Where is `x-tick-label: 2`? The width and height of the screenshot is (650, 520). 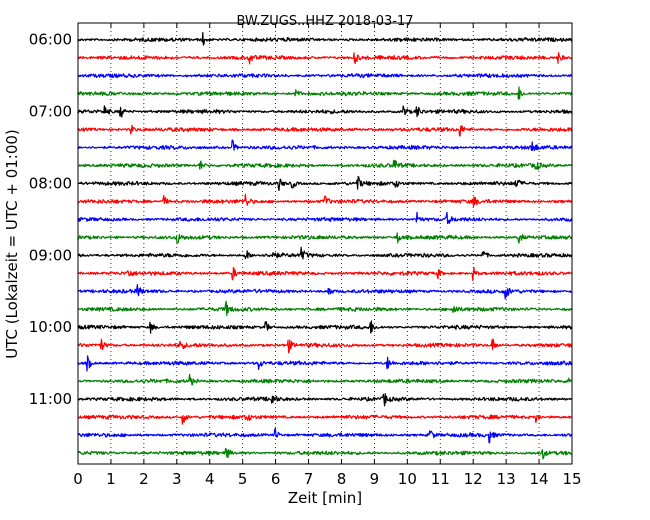 x-tick-label: 2 is located at coordinates (144, 479).